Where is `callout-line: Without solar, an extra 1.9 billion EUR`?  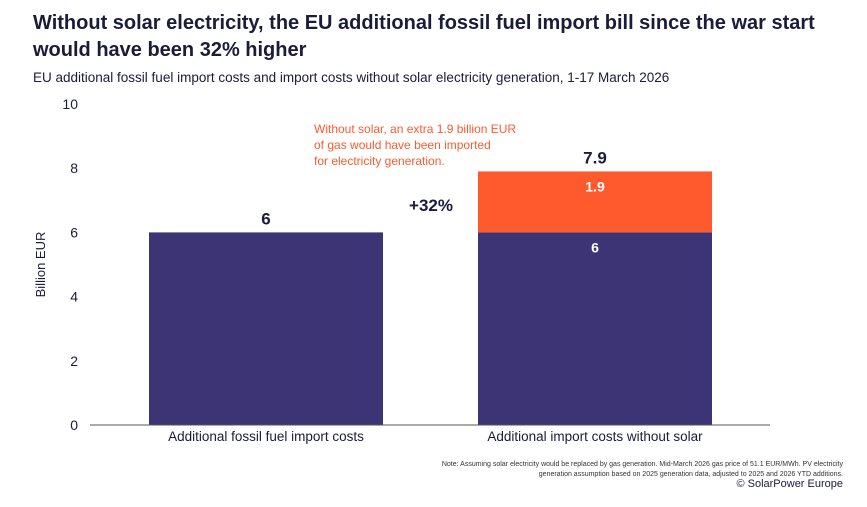
callout-line: Without solar, an extra 1.9 billion EUR is located at coordinates (415, 129).